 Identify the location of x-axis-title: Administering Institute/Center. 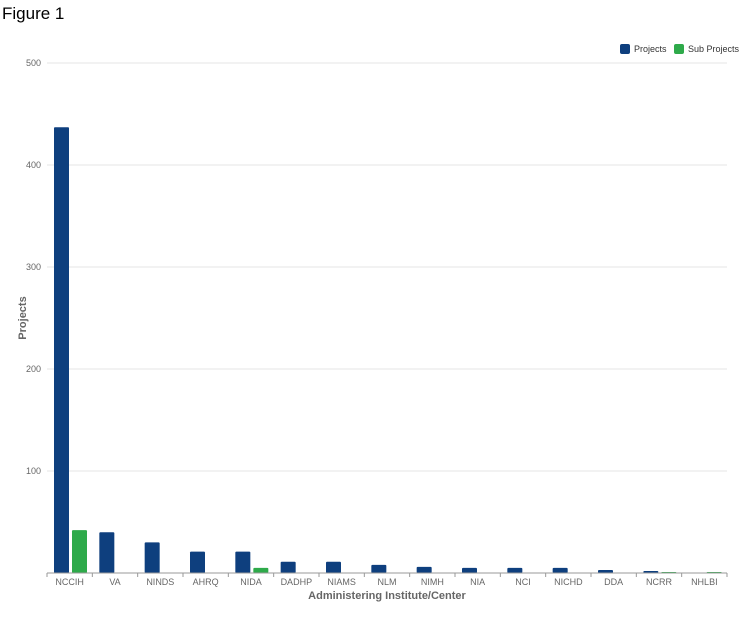
(387, 596).